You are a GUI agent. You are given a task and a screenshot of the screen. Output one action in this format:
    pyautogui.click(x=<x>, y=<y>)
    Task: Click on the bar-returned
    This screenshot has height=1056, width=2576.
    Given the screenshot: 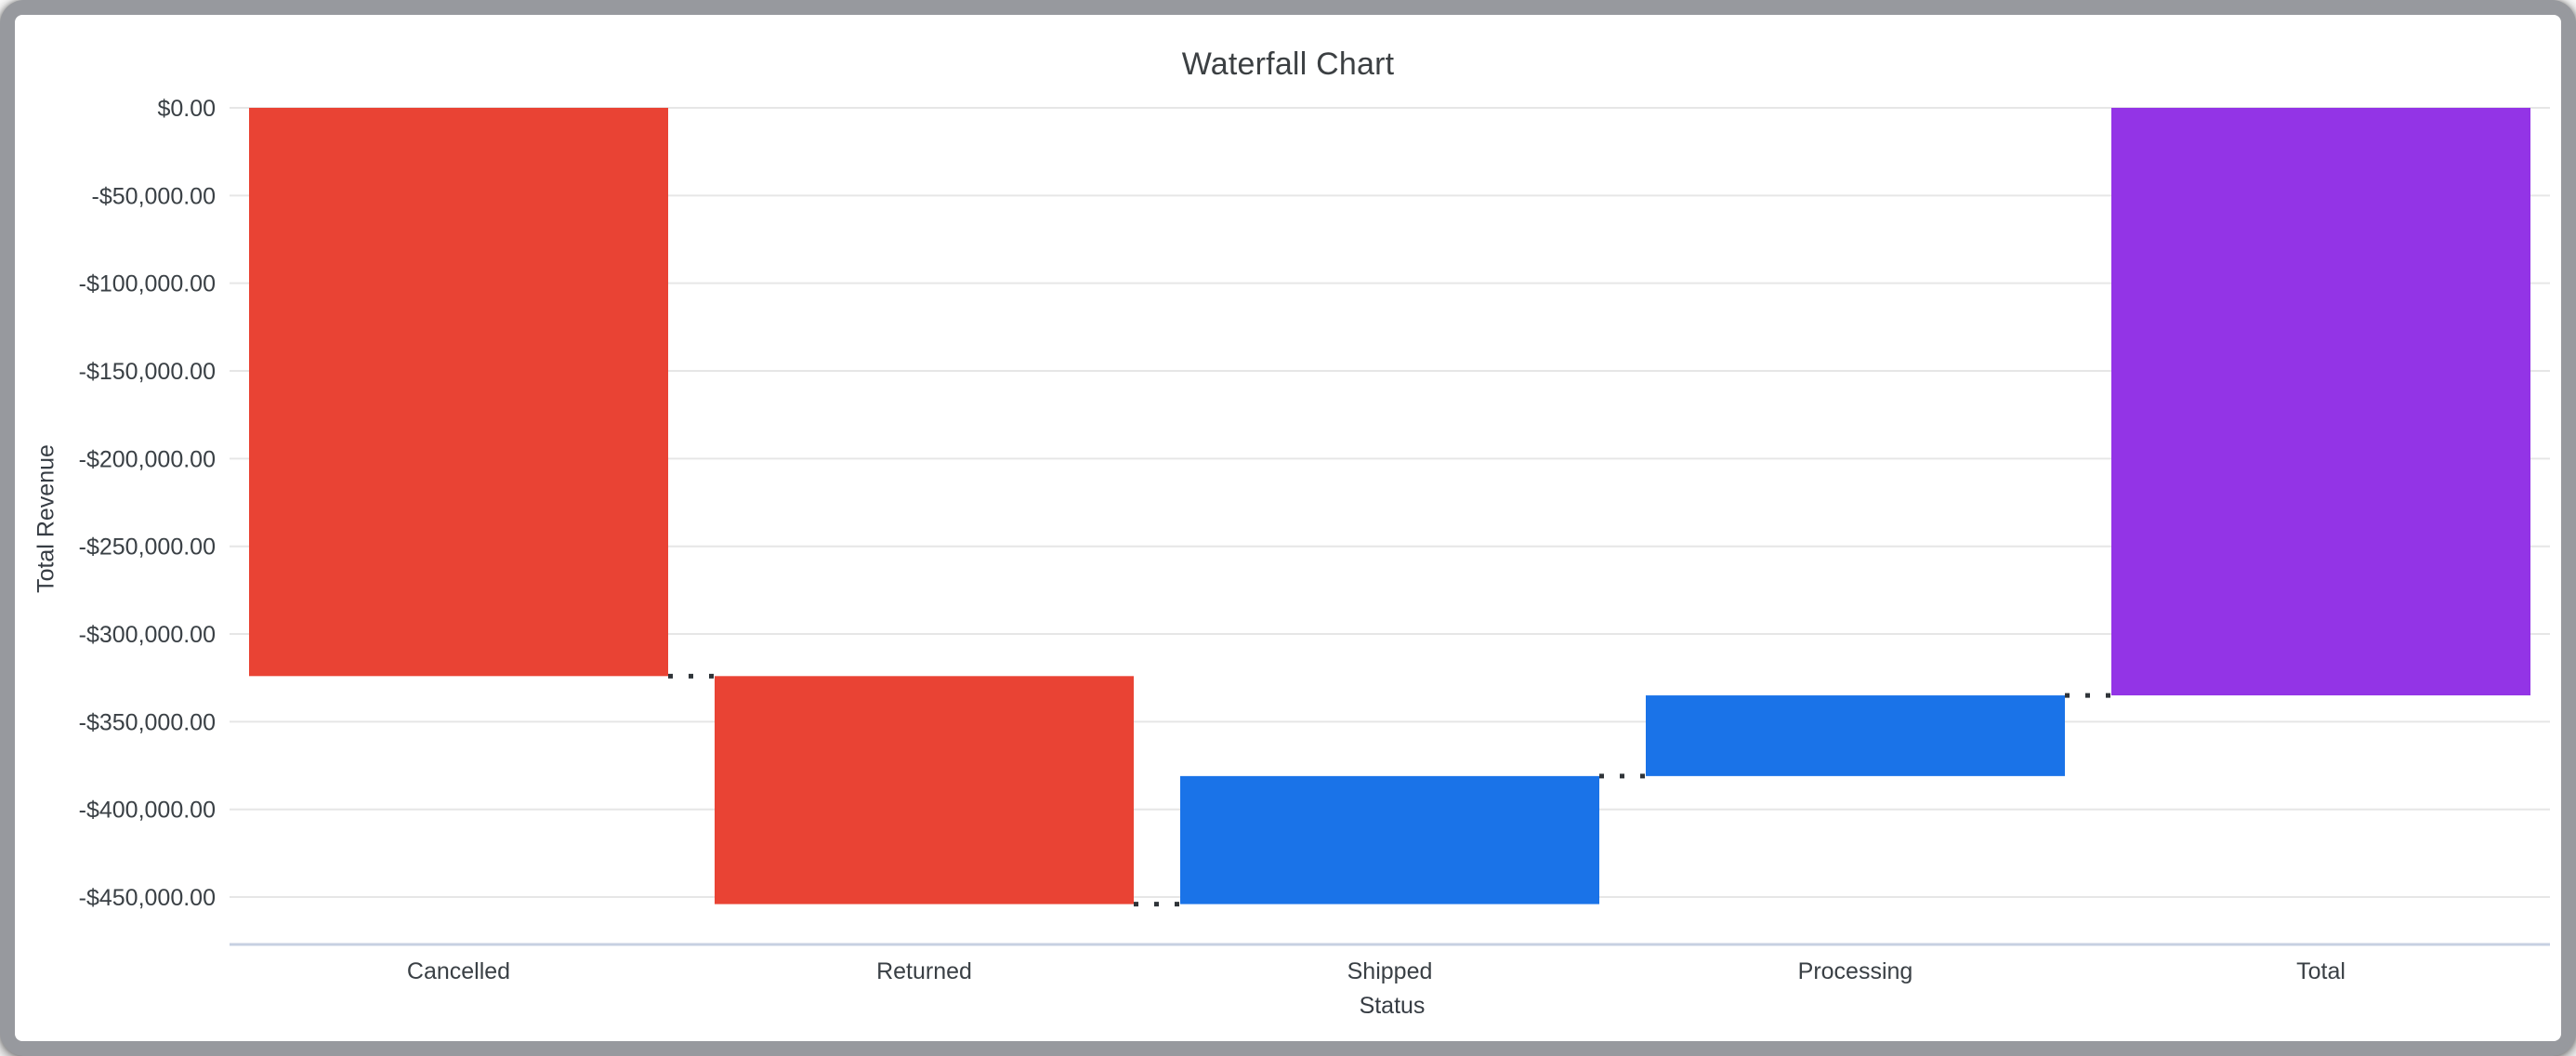 What is the action you would take?
    pyautogui.click(x=924, y=790)
    